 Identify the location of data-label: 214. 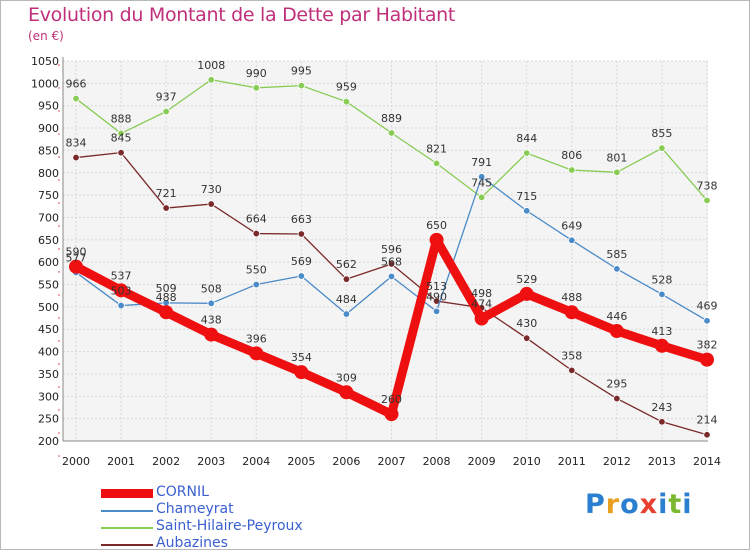
(707, 420).